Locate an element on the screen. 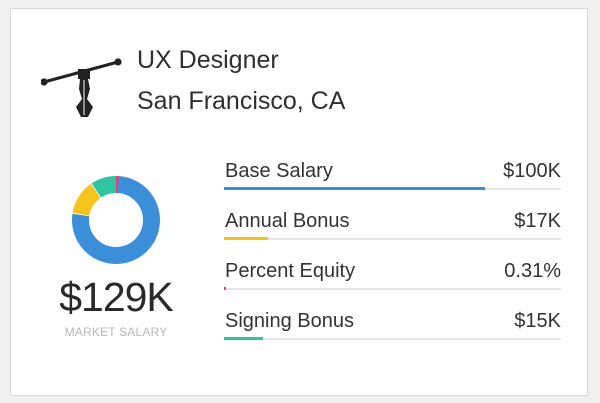 The width and height of the screenshot is (600, 403). breakdown-row-annual-bonus: Annual Bonus $17K is located at coordinates (392, 233).